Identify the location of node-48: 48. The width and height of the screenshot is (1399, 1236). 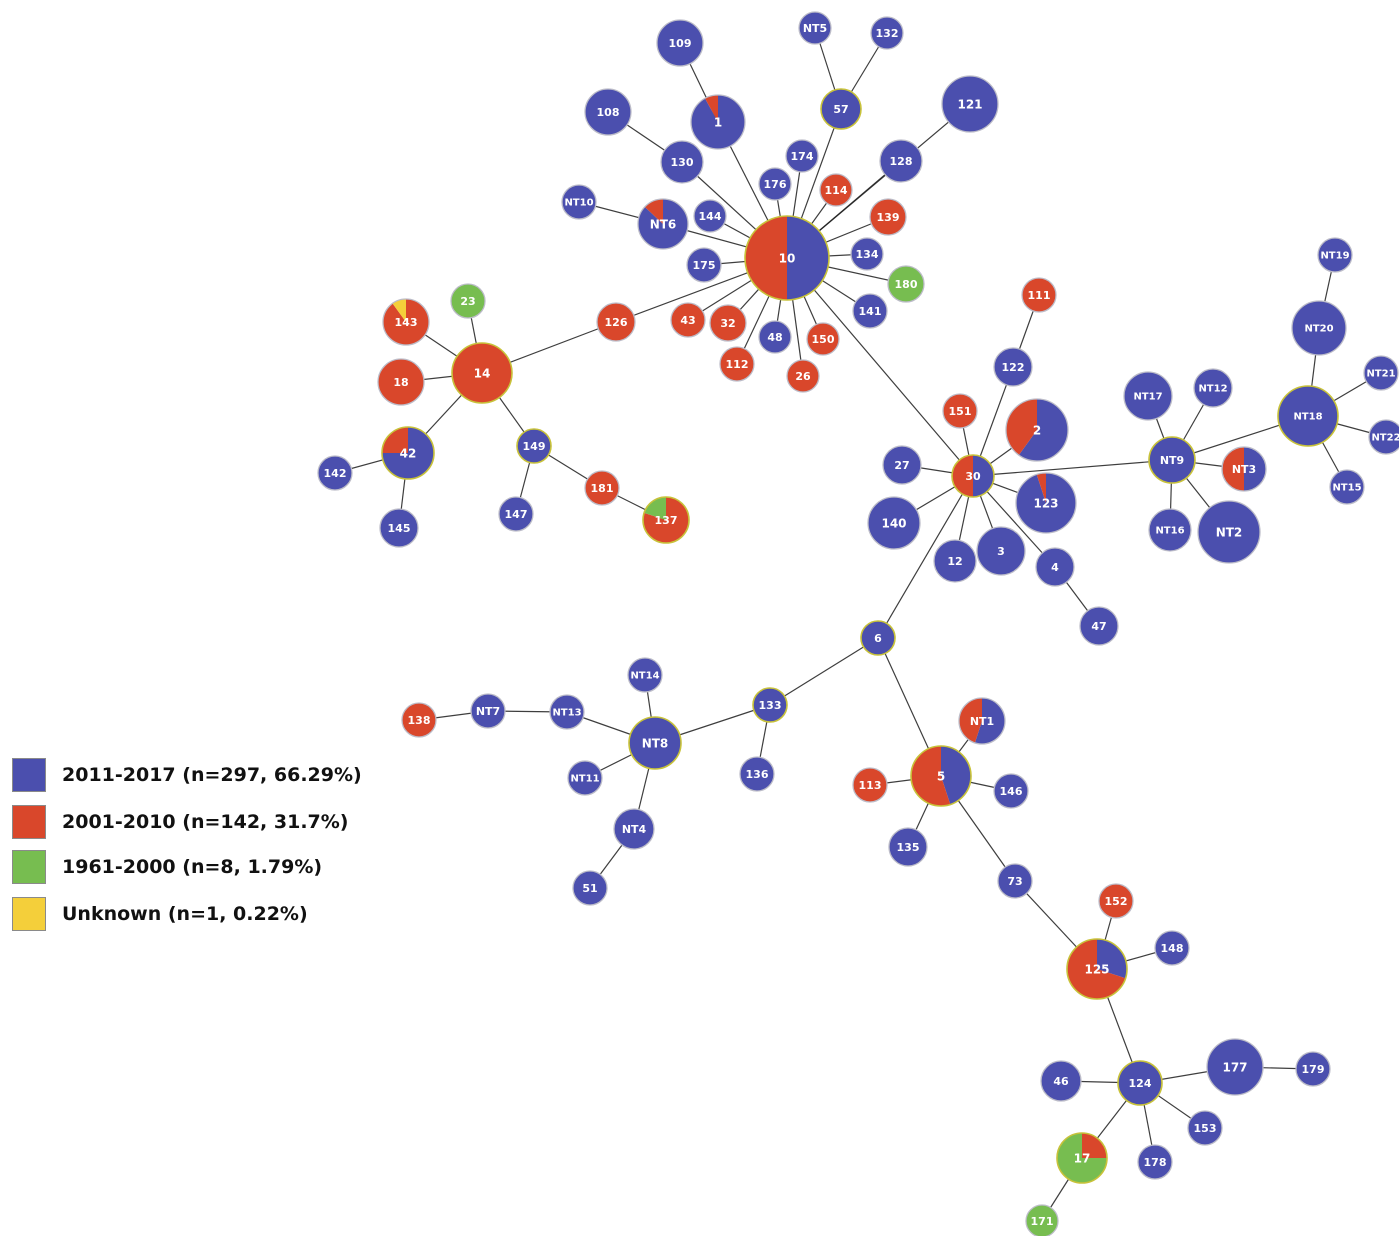
(775, 337).